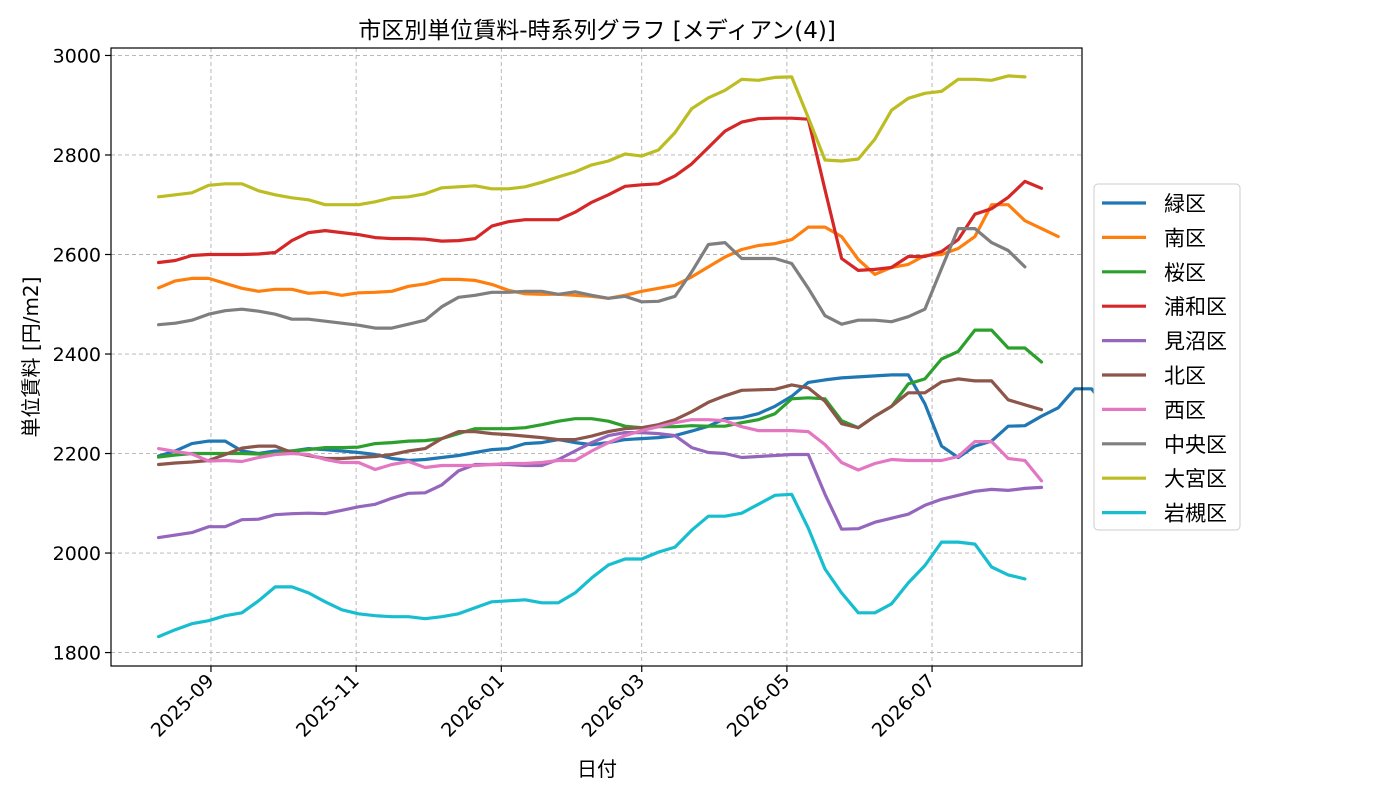  What do you see at coordinates (77, 554) in the screenshot?
I see `y-tick-label: 2000` at bounding box center [77, 554].